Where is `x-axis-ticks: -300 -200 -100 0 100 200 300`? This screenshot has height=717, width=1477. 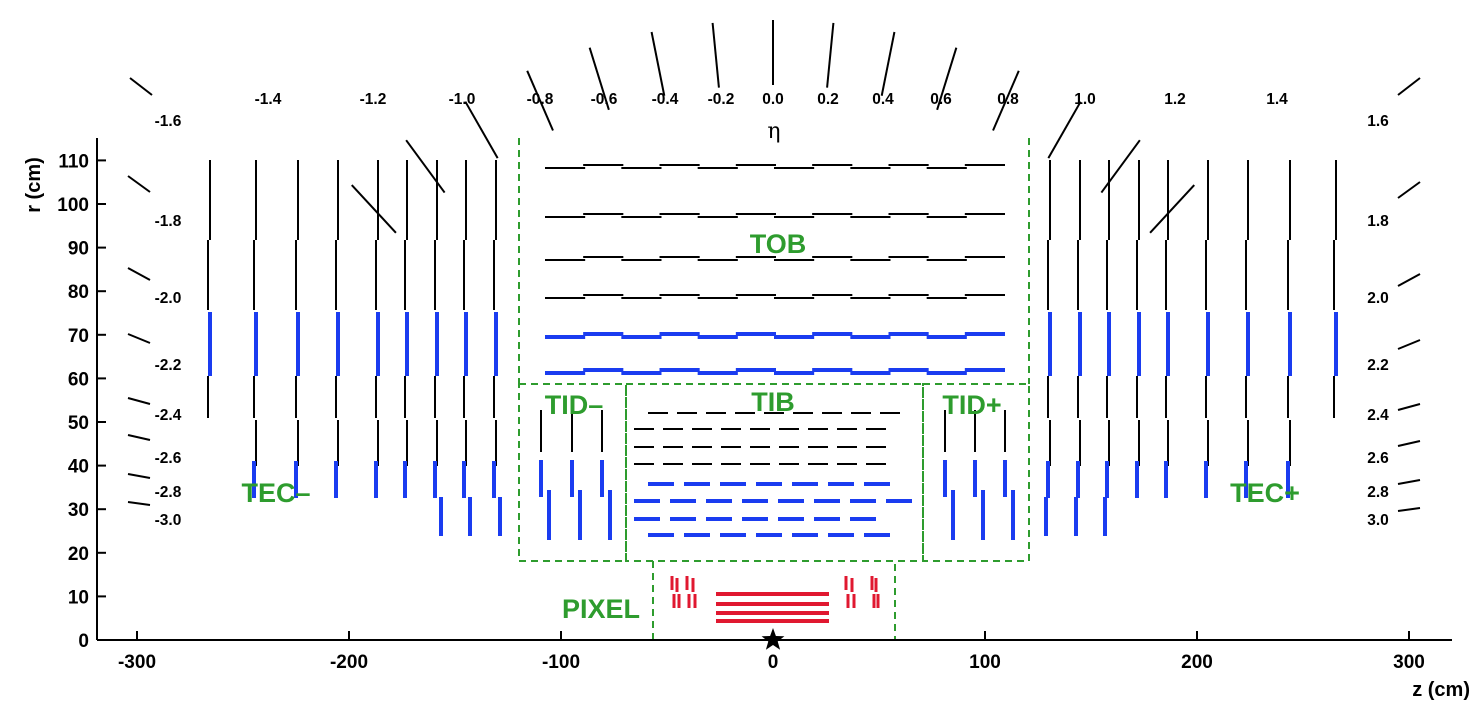 x-axis-ticks: -300 -200 -100 0 100 200 300 is located at coordinates (771, 652).